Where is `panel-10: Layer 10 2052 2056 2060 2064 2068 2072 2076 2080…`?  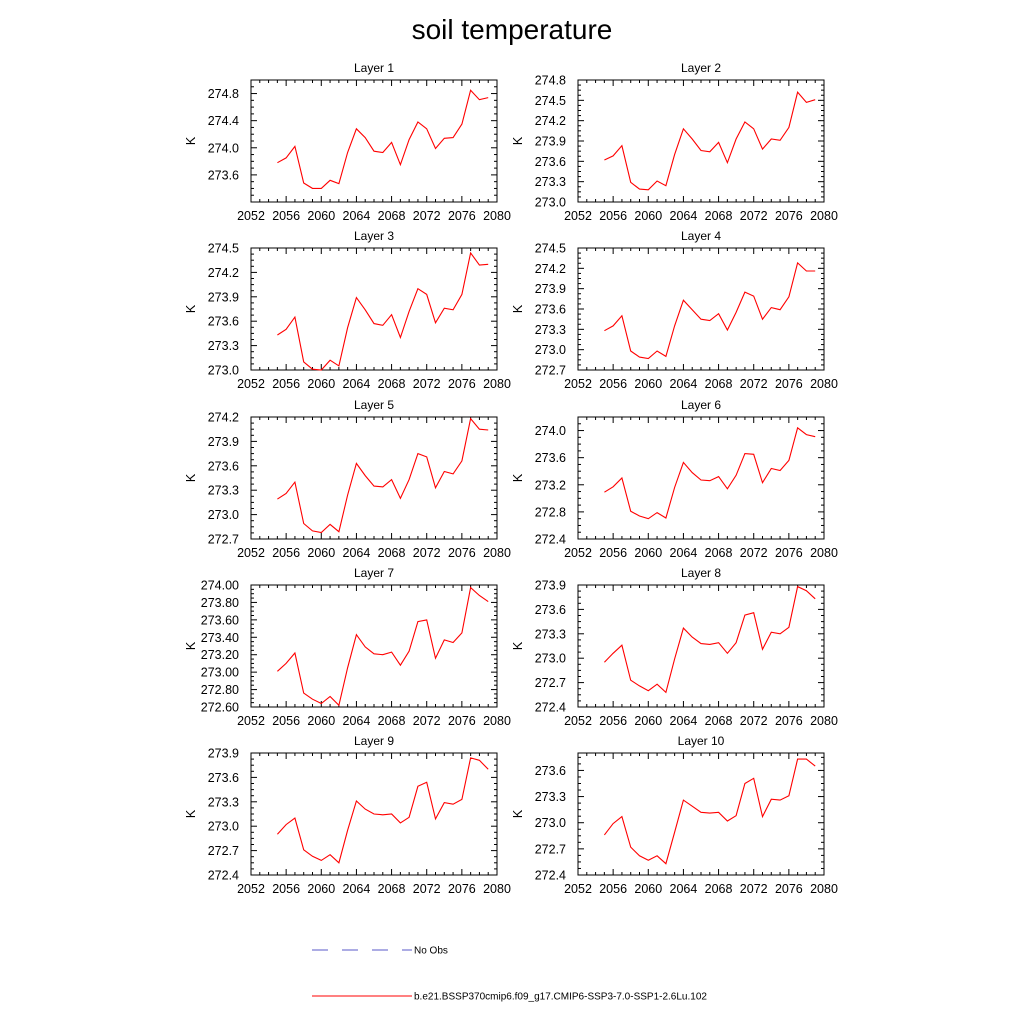 panel-10: Layer 10 2052 2056 2060 2064 2068 2072 2076 2080… is located at coordinates (674, 815).